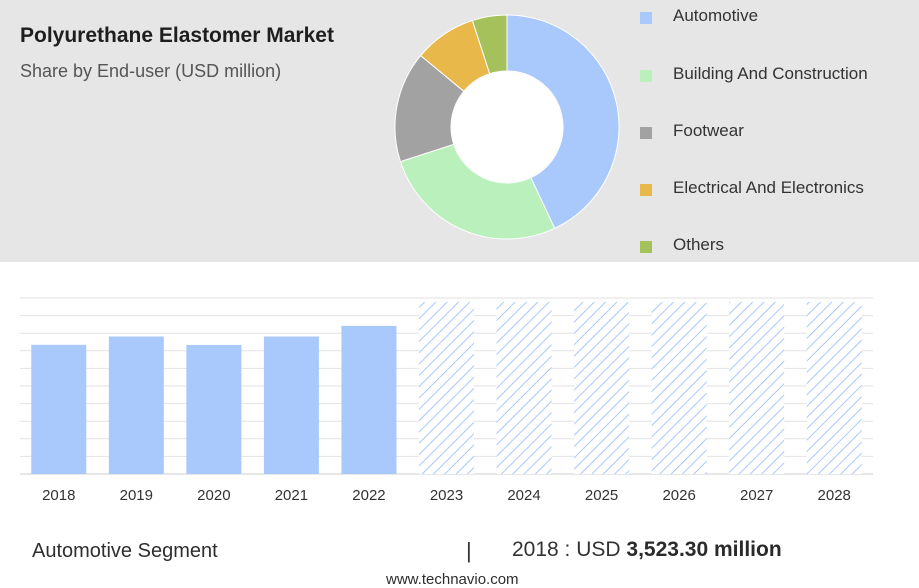 This screenshot has width=919, height=588. What do you see at coordinates (214, 409) in the screenshot?
I see `bar-2020` at bounding box center [214, 409].